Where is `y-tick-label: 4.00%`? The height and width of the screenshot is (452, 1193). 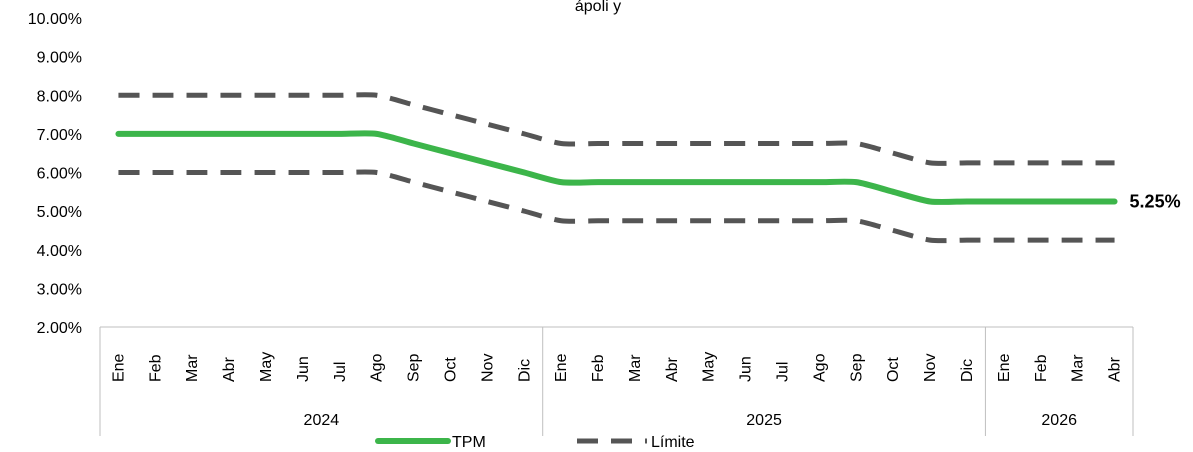 y-tick-label: 4.00% is located at coordinates (59, 251).